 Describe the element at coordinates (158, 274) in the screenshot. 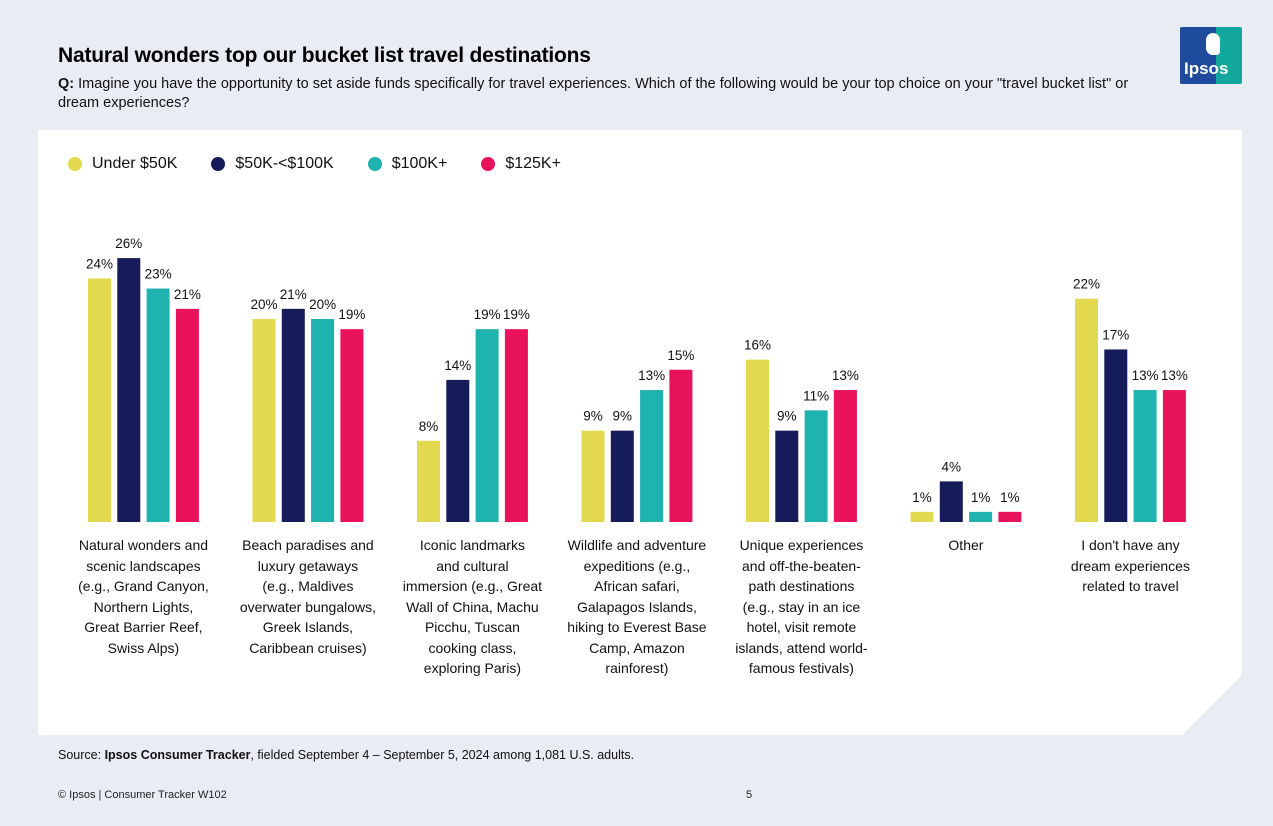

I see `data-label: 23%` at that location.